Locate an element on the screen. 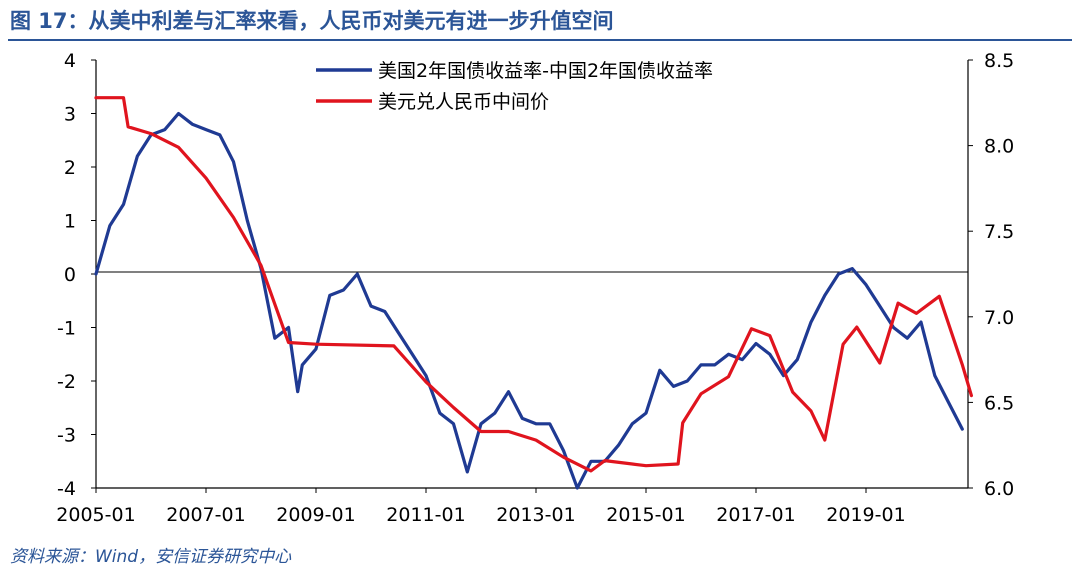  x-tick-label: 2013-01 is located at coordinates (535, 515).